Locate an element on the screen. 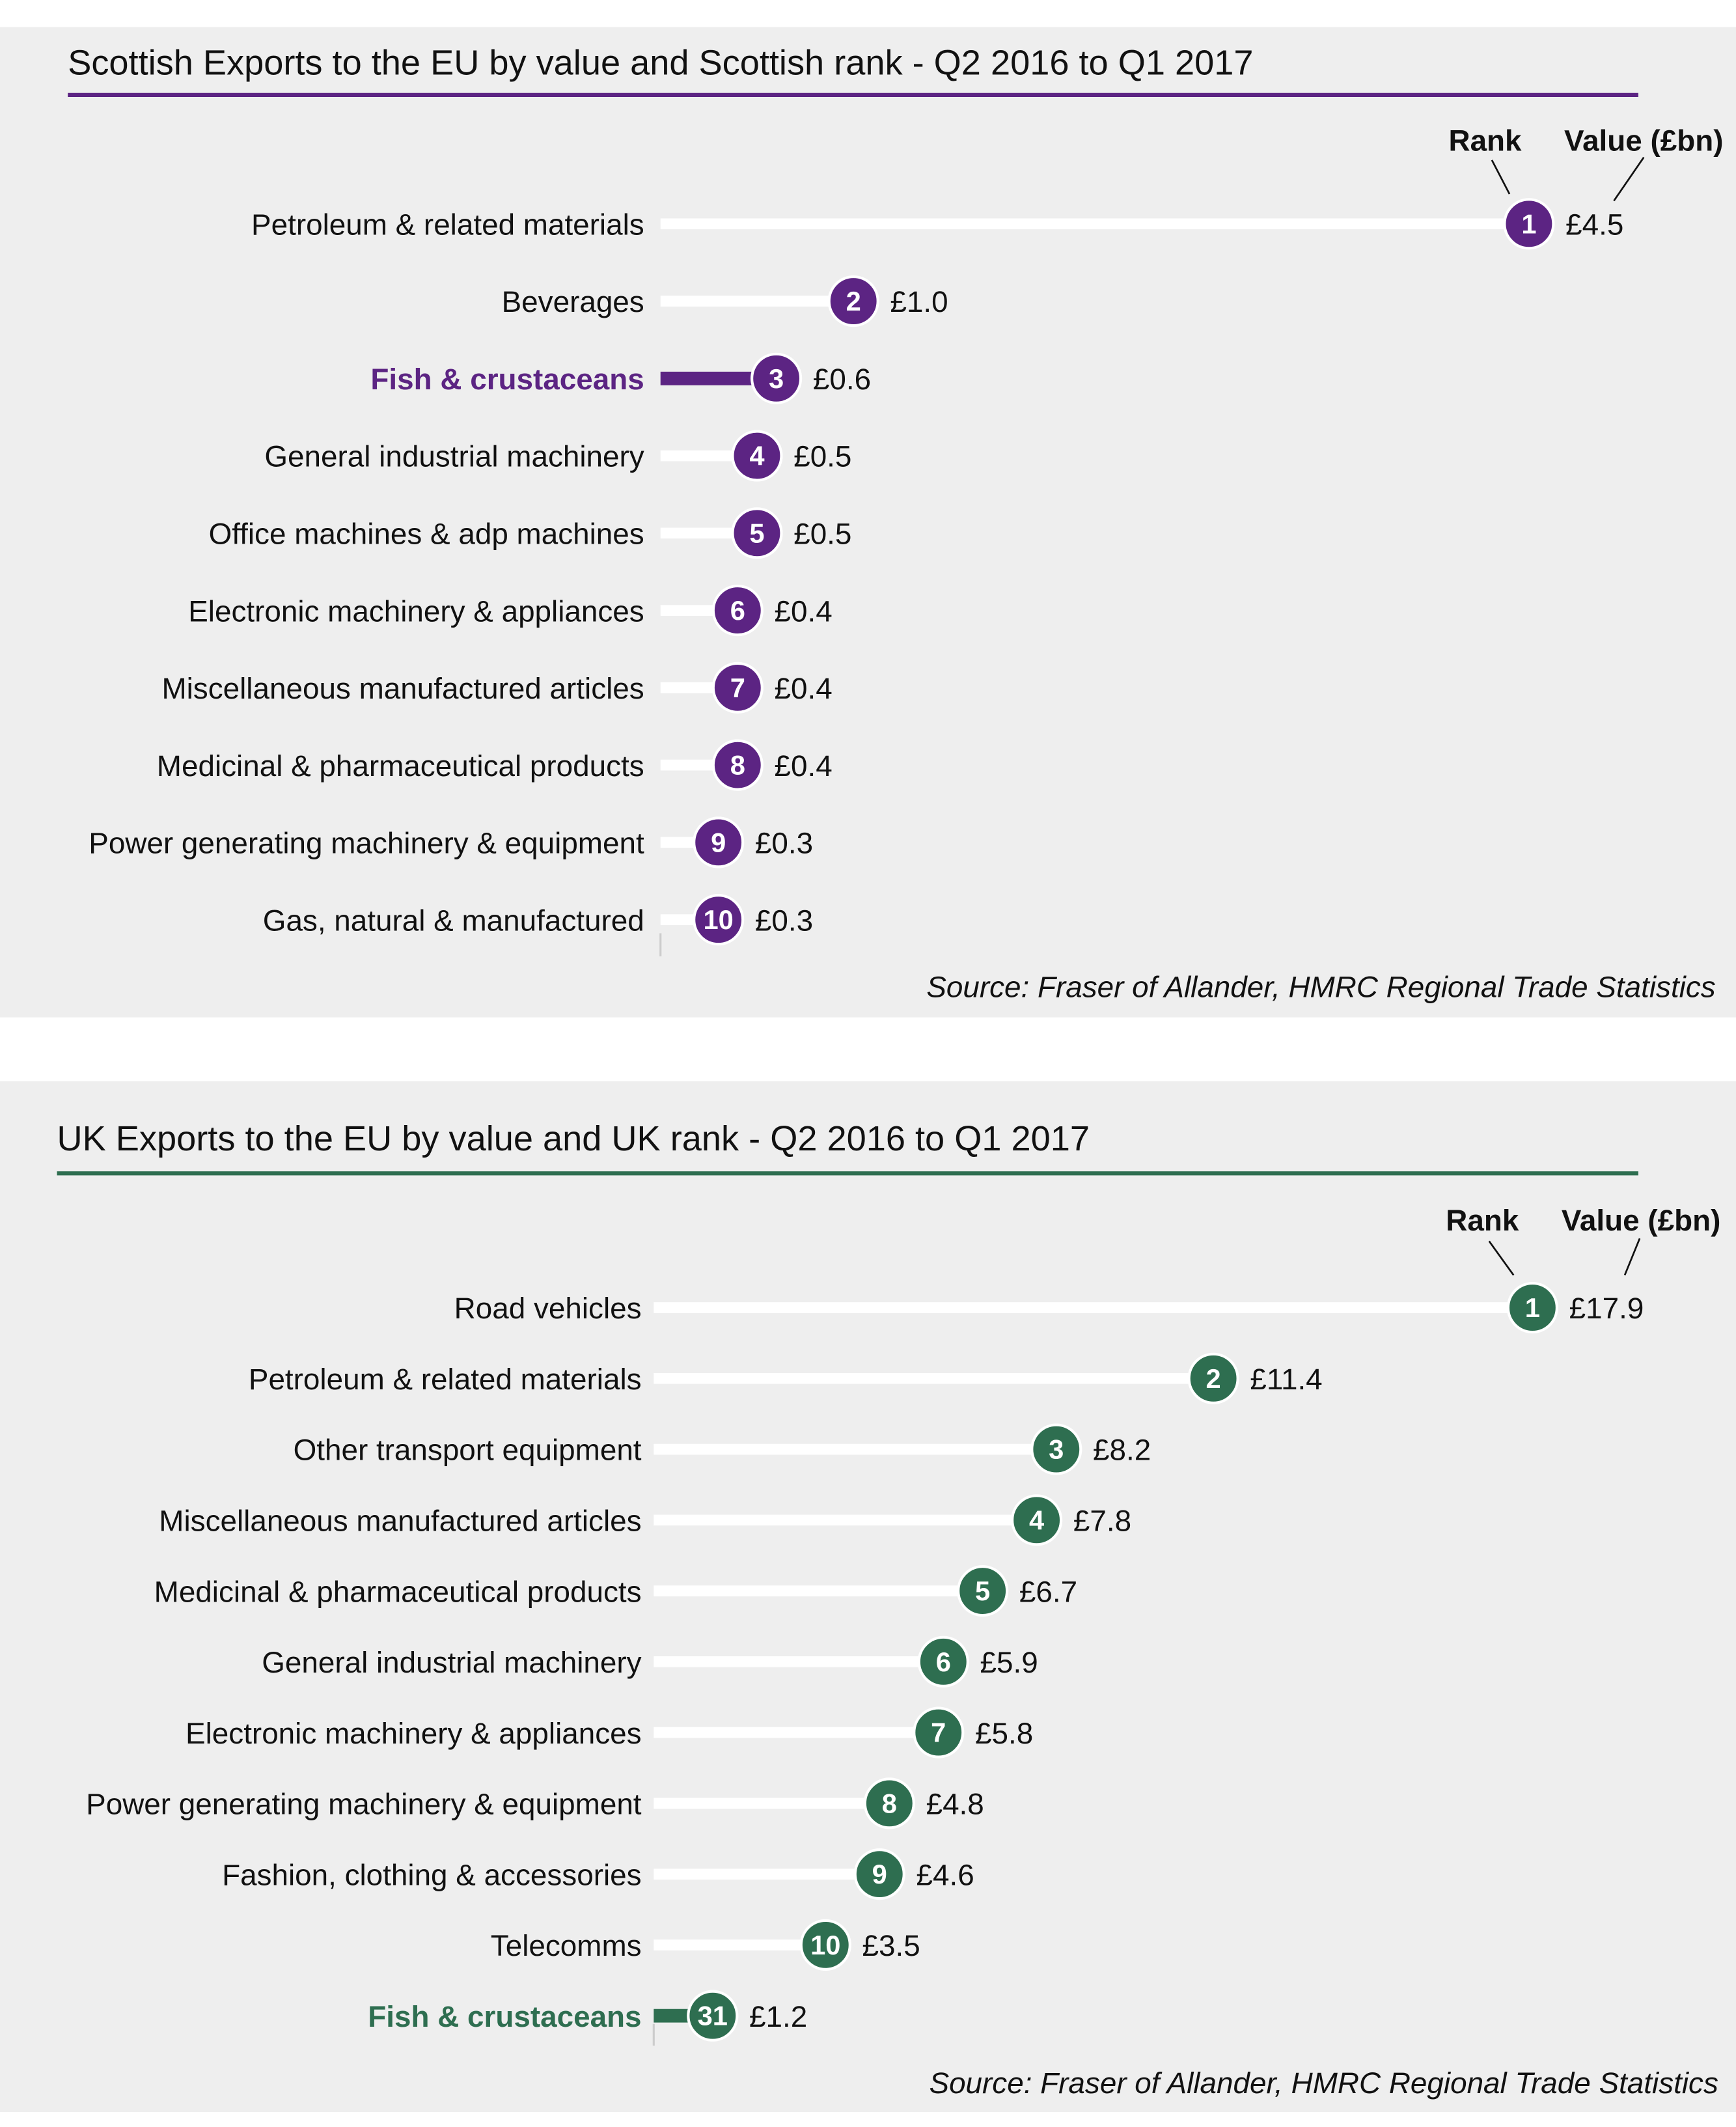 The height and width of the screenshot is (2127, 1736). rank-label: 1 is located at coordinates (1528, 223).